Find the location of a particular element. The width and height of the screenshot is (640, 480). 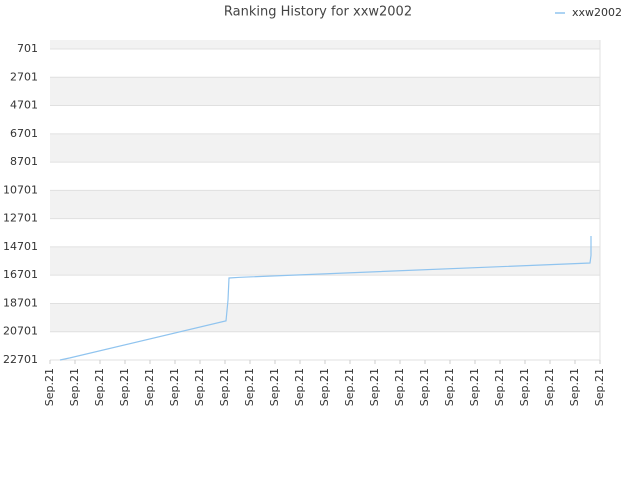

chart-title: Ranking History for xxw2002 is located at coordinates (318, 12).